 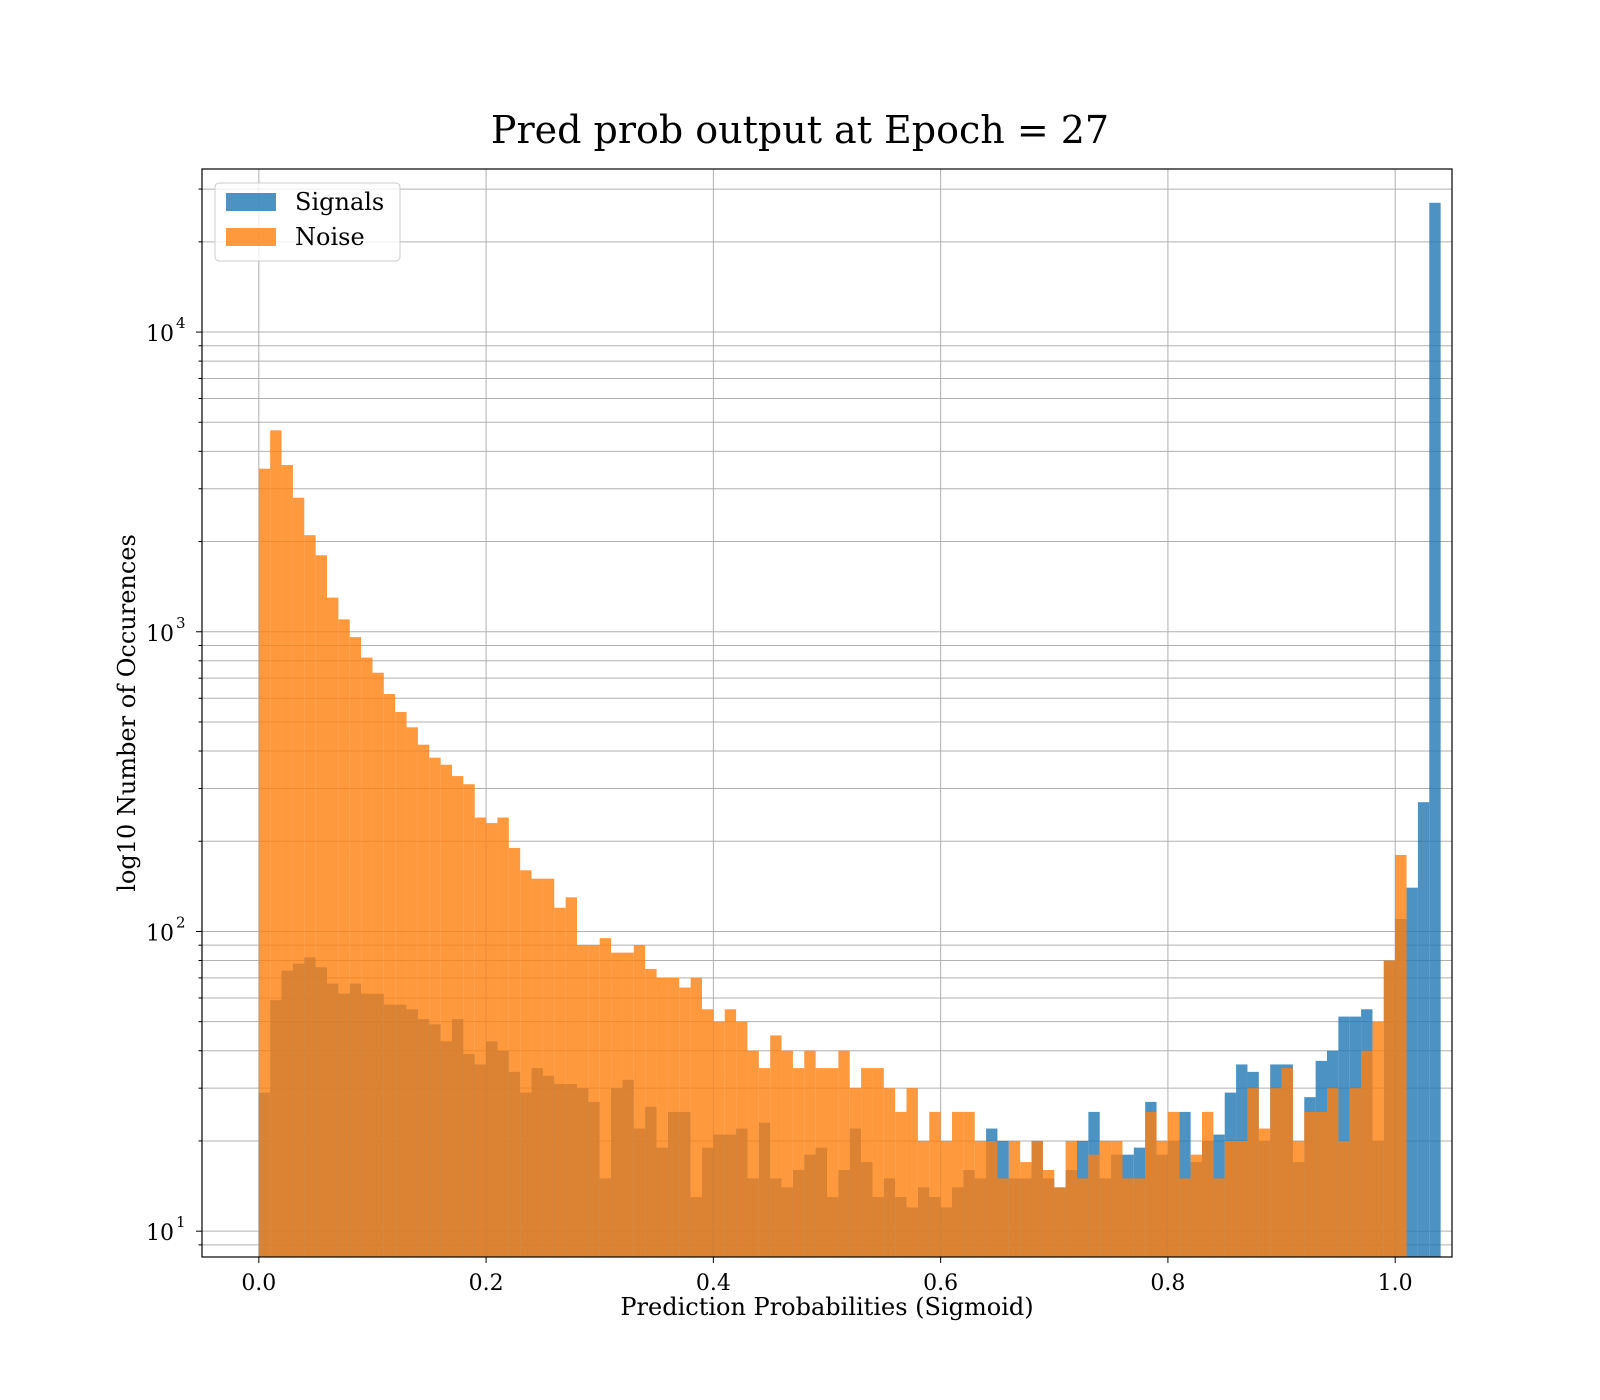 I want to click on y-tick-exponent: 4, so click(x=181, y=323).